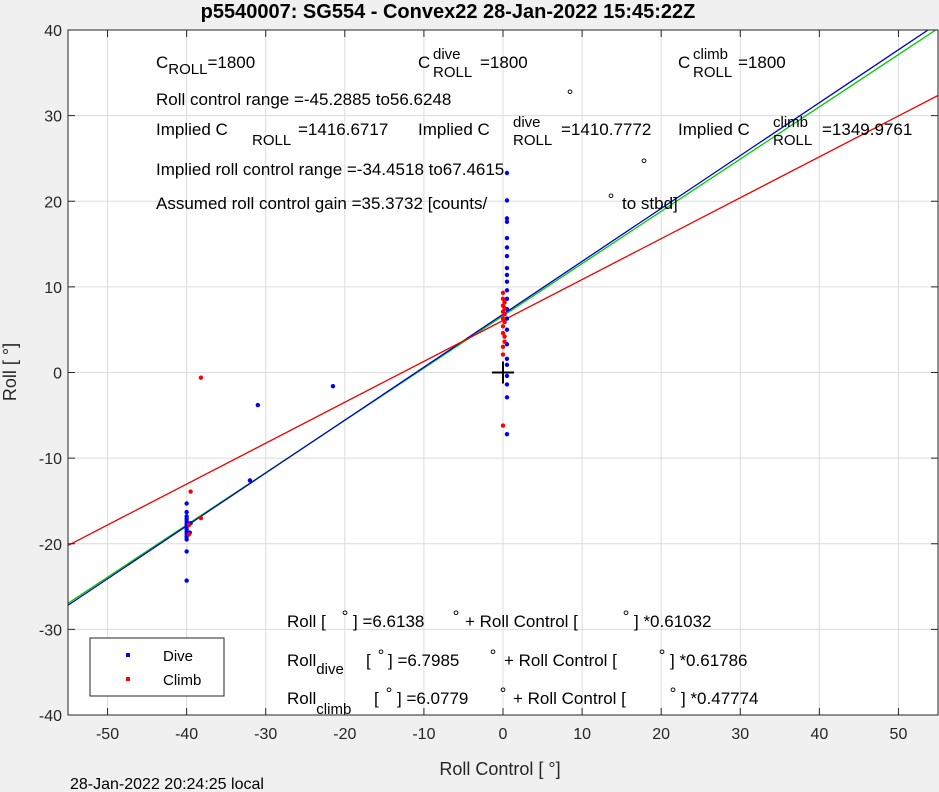 Image resolution: width=939 pixels, height=792 pixels. What do you see at coordinates (456, 616) in the screenshot?
I see `eq-roll-degree-2: °` at bounding box center [456, 616].